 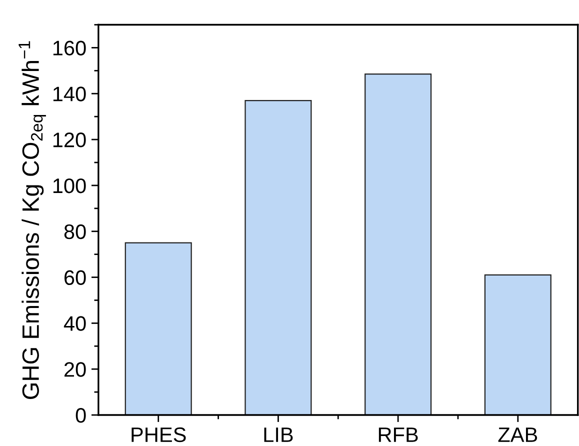 What do you see at coordinates (81, 415) in the screenshot?
I see `y-tick-label: 0` at bounding box center [81, 415].